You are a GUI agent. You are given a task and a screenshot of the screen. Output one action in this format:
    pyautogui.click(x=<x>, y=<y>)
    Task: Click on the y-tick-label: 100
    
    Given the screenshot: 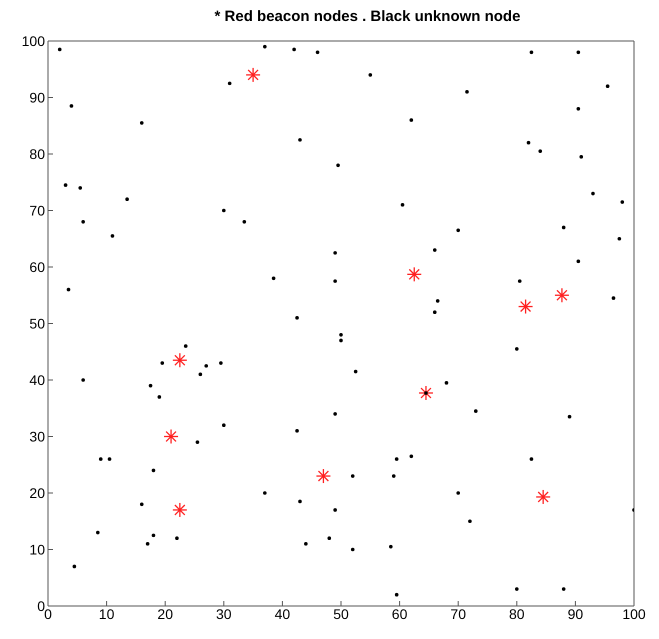 What is the action you would take?
    pyautogui.click(x=34, y=40)
    